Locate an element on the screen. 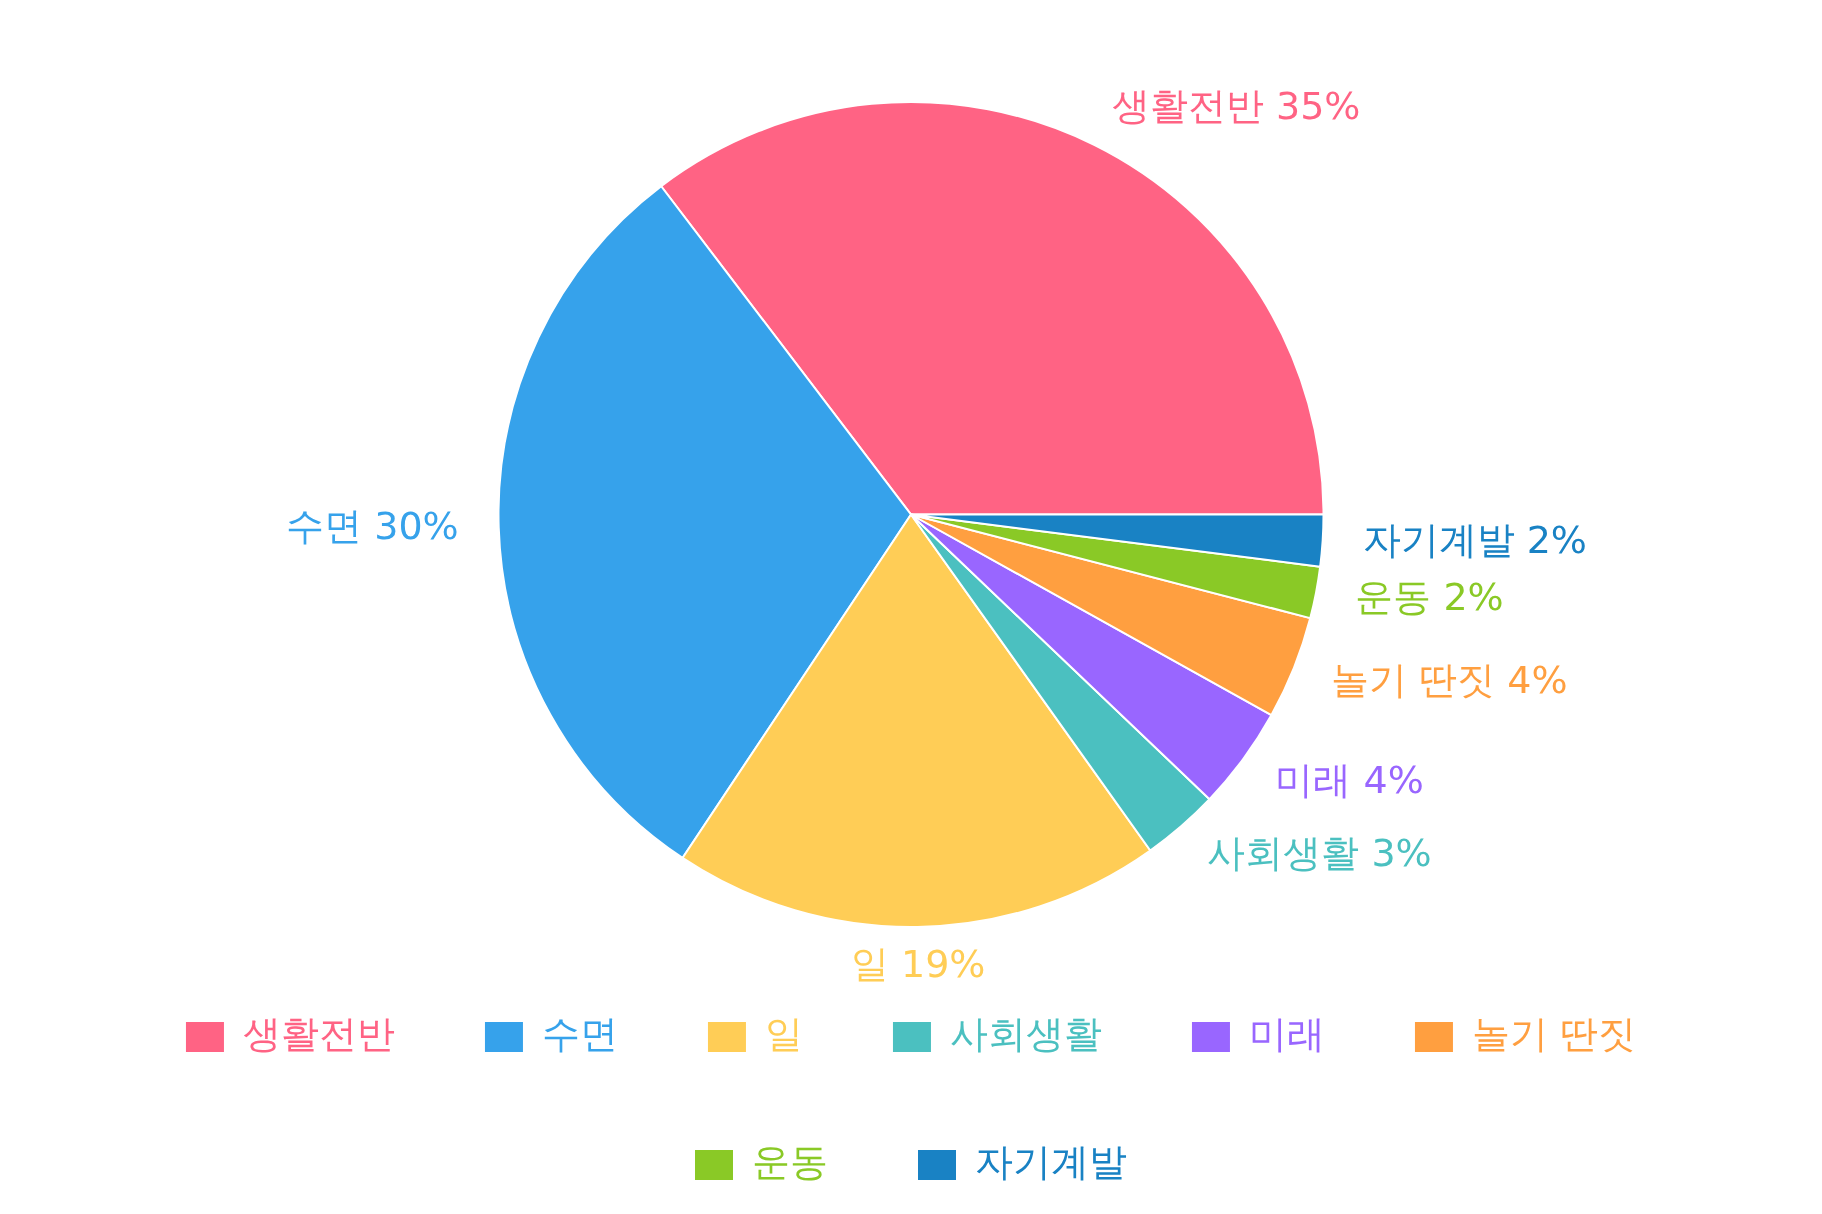  legend-label: 운동 is located at coordinates (790, 1161).